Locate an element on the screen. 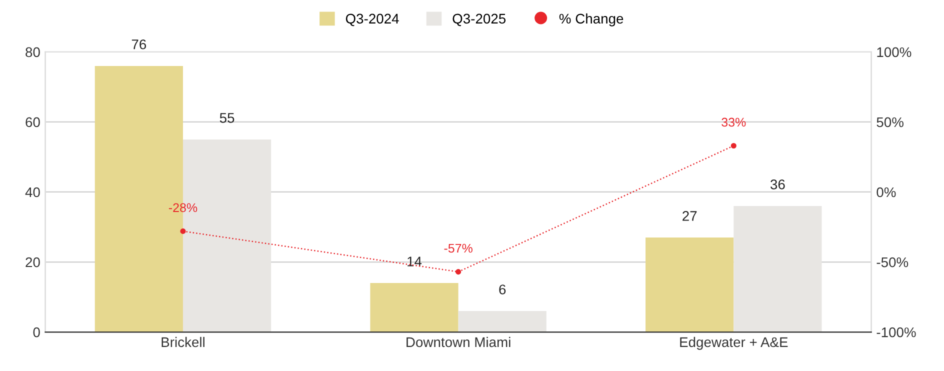 This screenshot has height=371, width=944. x-tick-label: Brickell is located at coordinates (183, 342).